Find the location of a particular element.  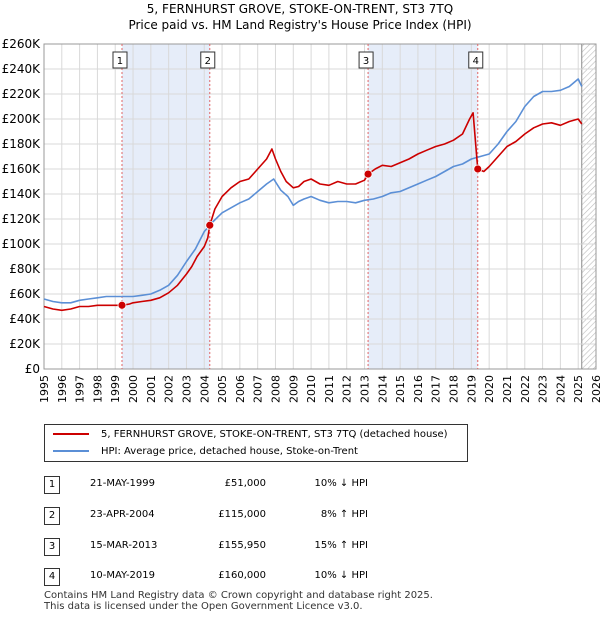

x-tick-label: 2007 is located at coordinates (258, 389).